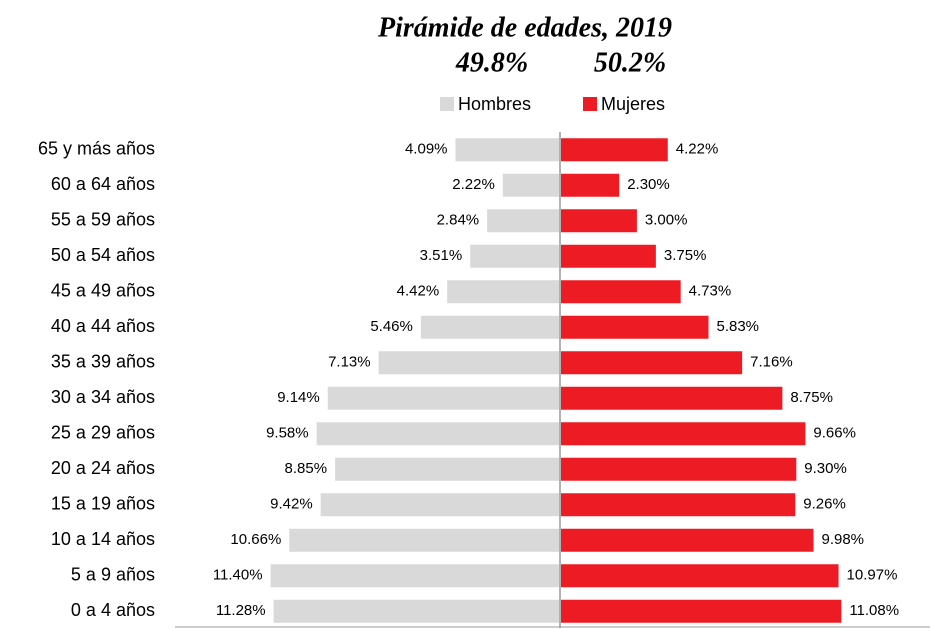 The height and width of the screenshot is (629, 931). Describe the element at coordinates (103, 539) in the screenshot. I see `category-label: 10 a 14 años` at that location.